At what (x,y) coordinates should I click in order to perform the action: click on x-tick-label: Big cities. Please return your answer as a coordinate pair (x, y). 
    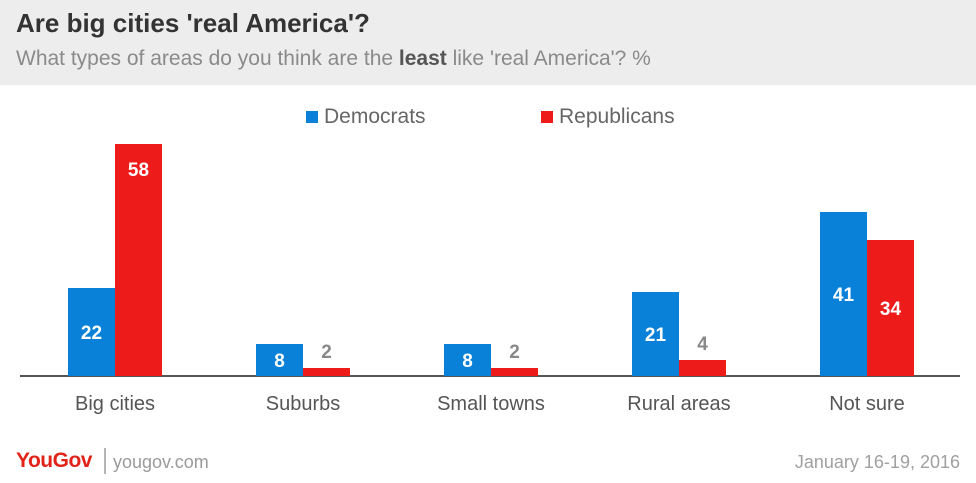
    Looking at the image, I should click on (115, 404).